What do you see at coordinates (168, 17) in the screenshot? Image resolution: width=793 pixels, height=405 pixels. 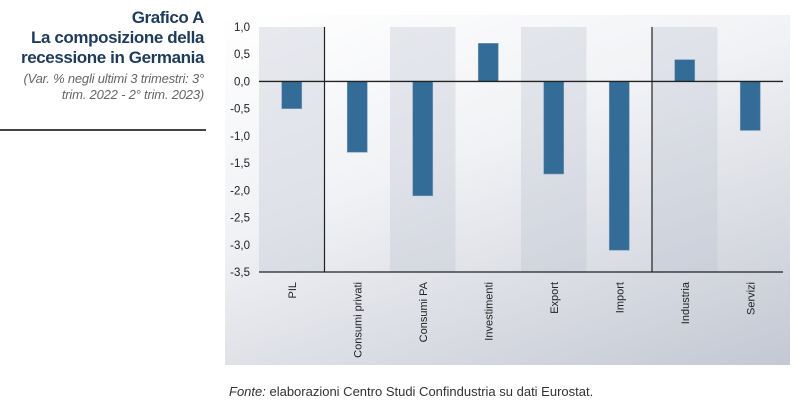 I see `chart-label: Grafico A` at bounding box center [168, 17].